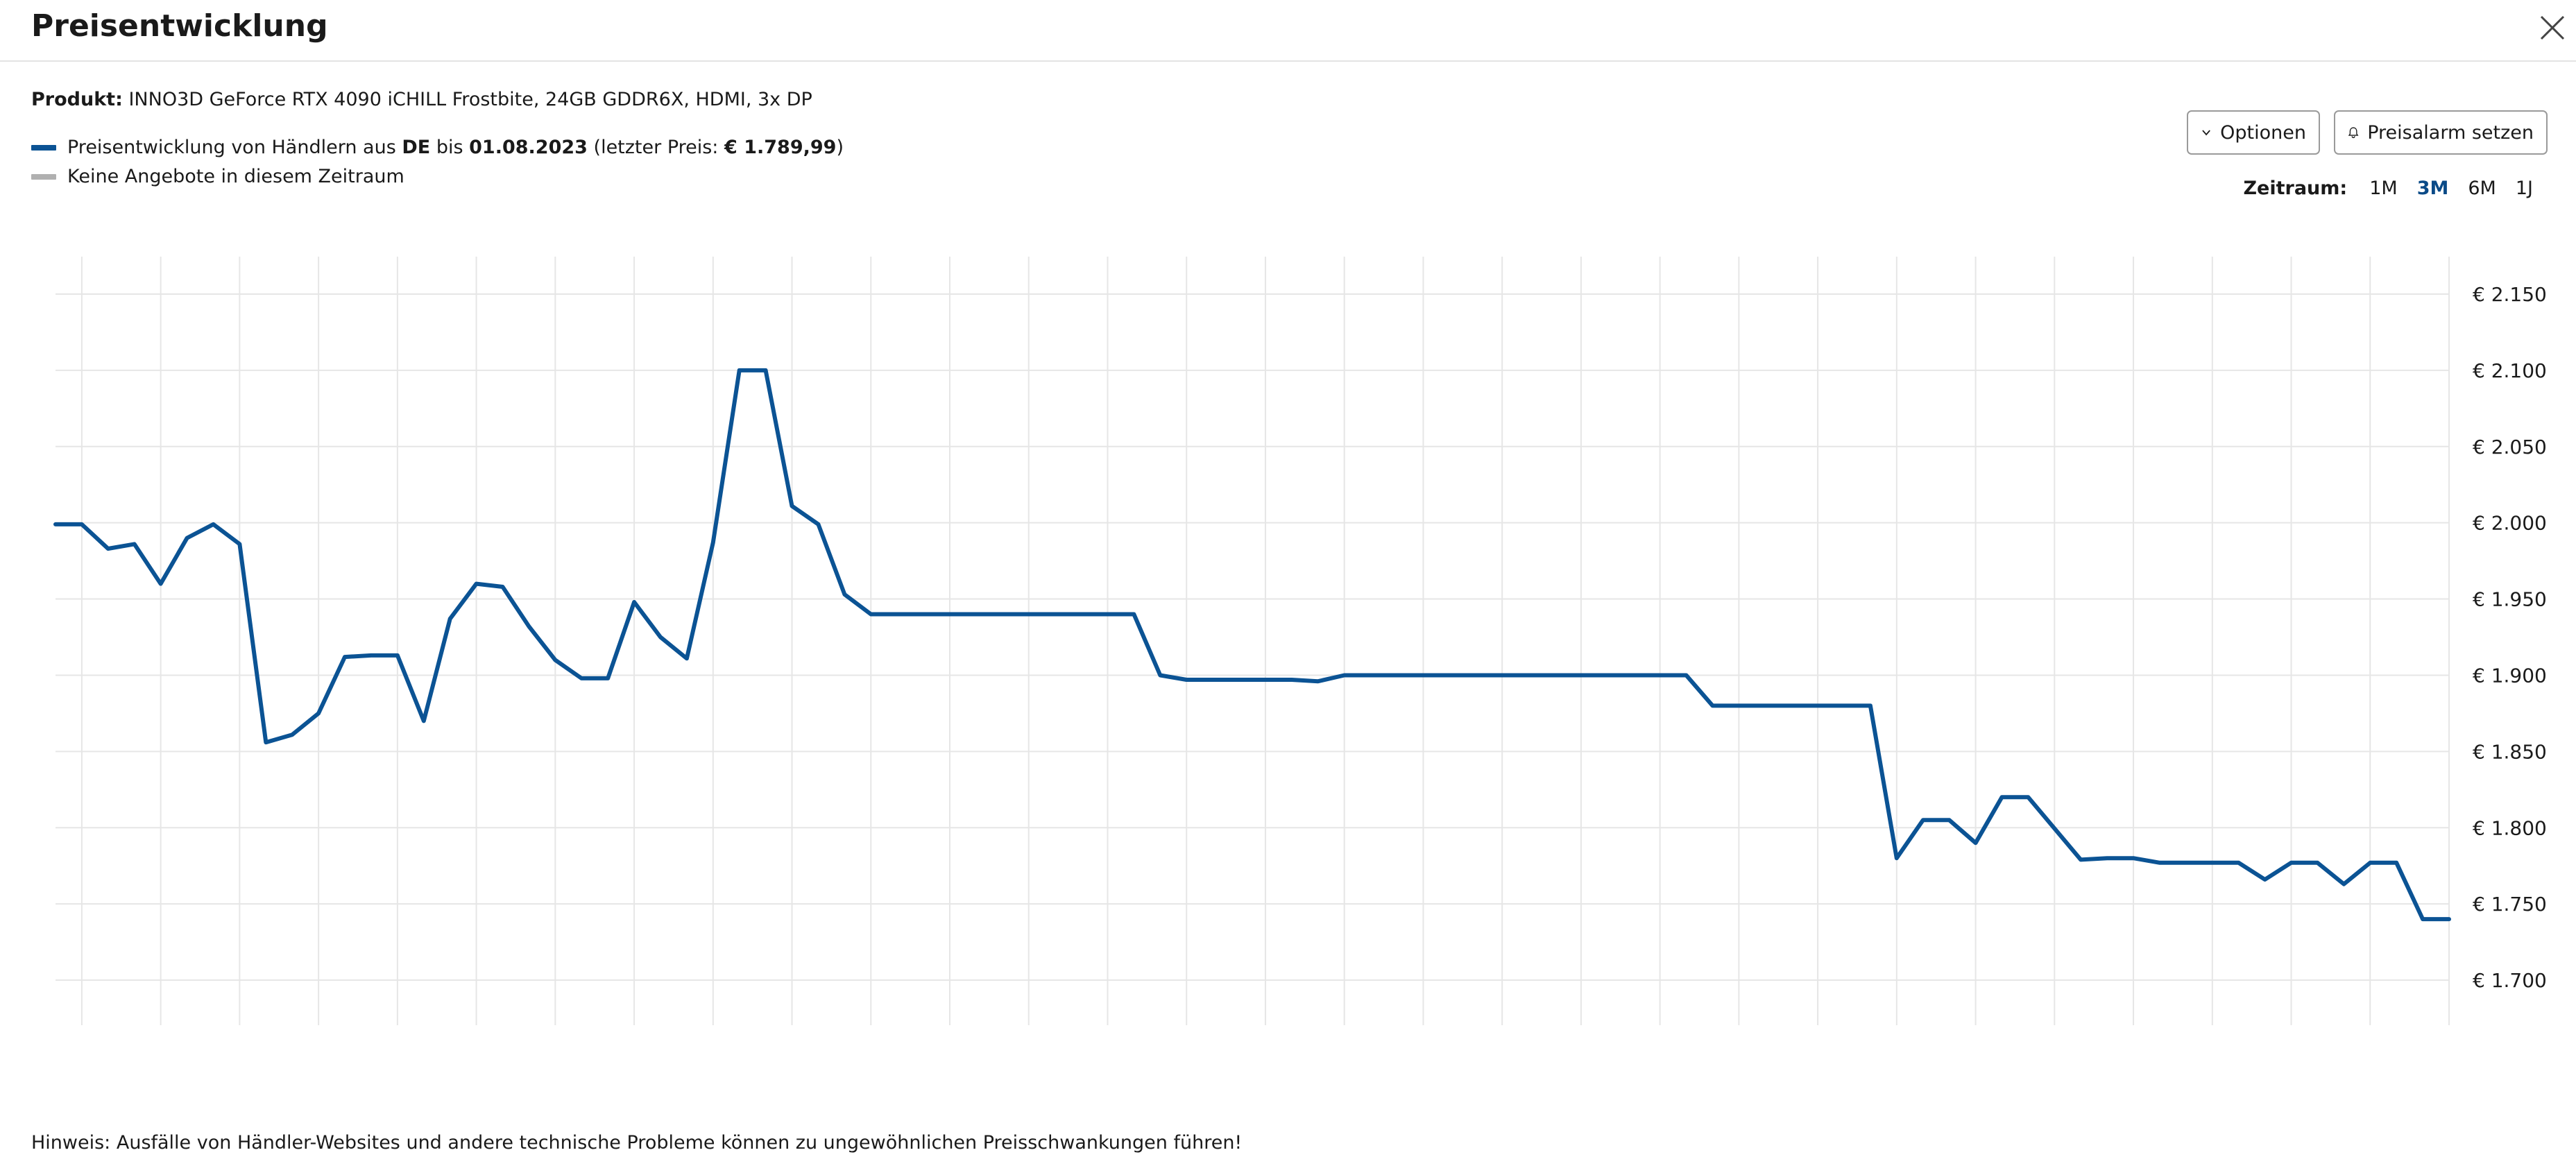  Describe the element at coordinates (43, 148) in the screenshot. I see `legend-swatch-blue` at that location.